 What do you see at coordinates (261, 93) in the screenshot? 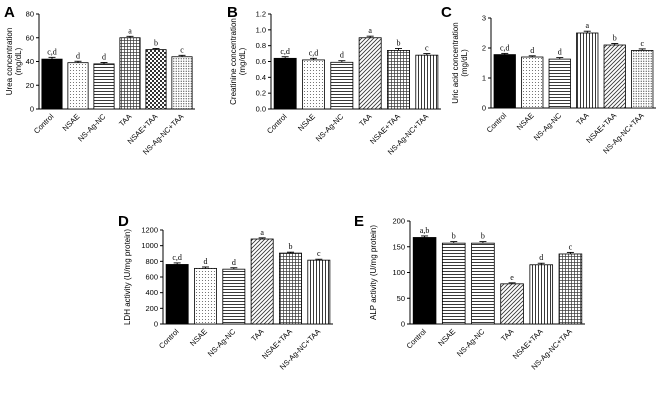
I see `y-tick-label: 0.2` at bounding box center [261, 93].